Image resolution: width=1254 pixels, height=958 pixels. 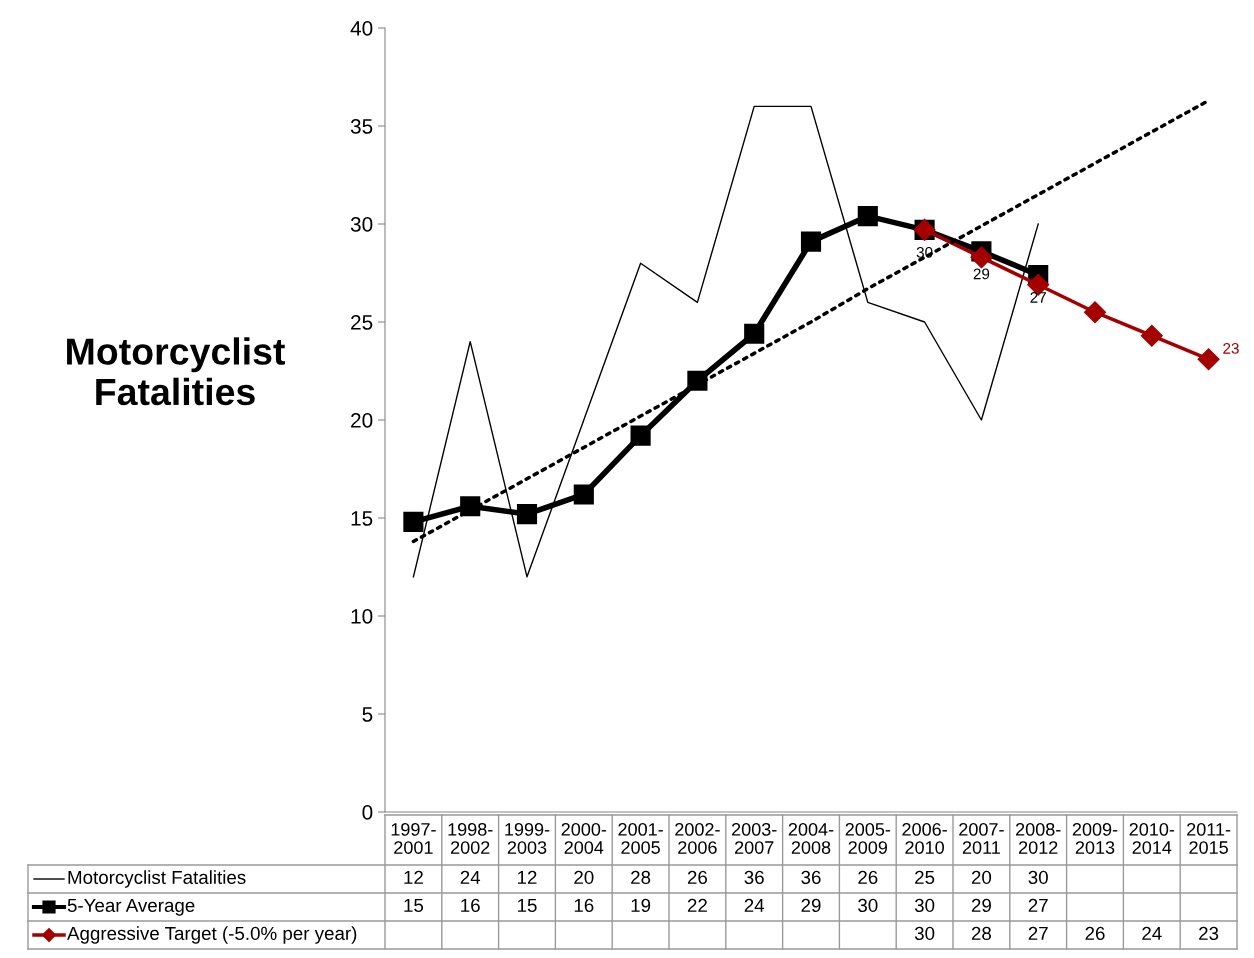 I want to click on x-tick-label: 2005-2009, so click(x=868, y=838).